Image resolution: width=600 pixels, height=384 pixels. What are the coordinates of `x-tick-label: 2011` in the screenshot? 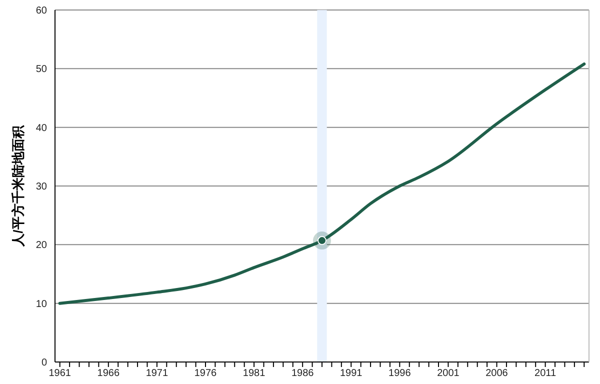 It's located at (545, 374).